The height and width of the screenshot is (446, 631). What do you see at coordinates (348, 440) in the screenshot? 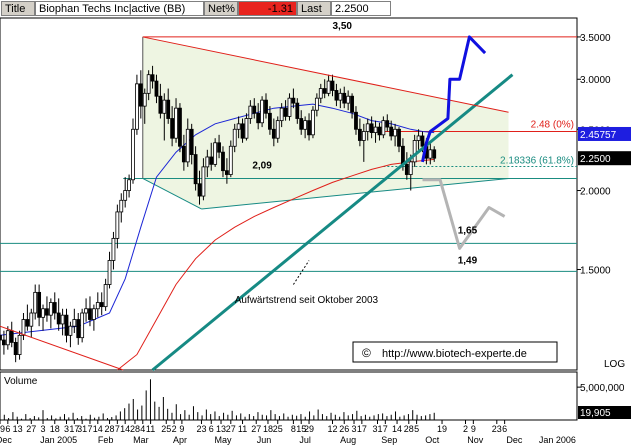
I see `x-month-label: Aug` at bounding box center [348, 440].